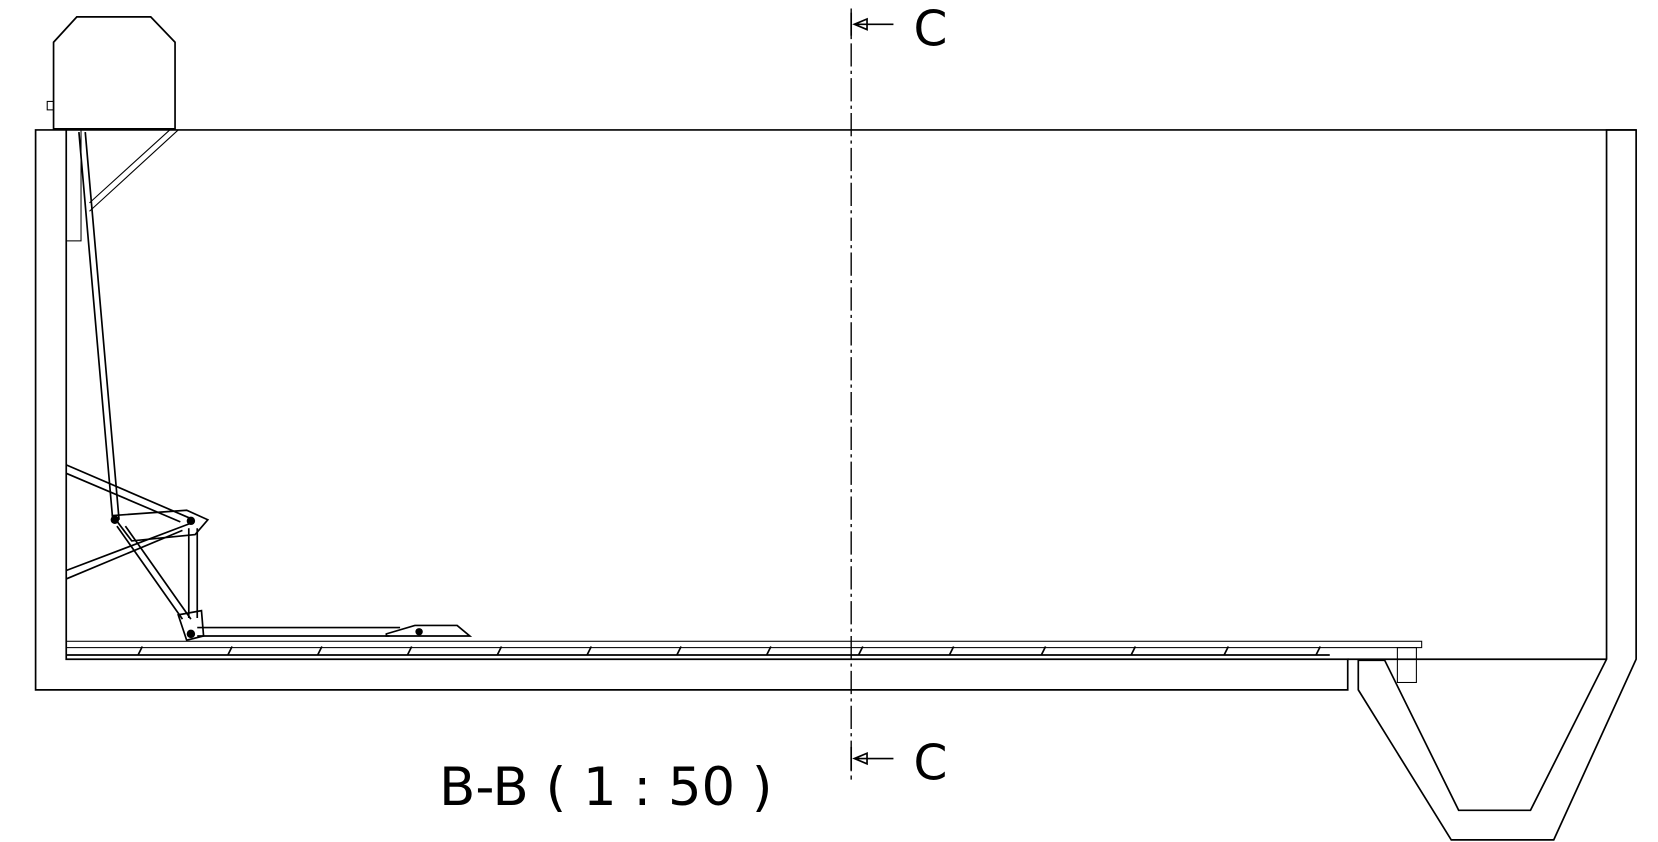  What do you see at coordinates (269, 385) in the screenshot?
I see `gate-mechanism` at bounding box center [269, 385].